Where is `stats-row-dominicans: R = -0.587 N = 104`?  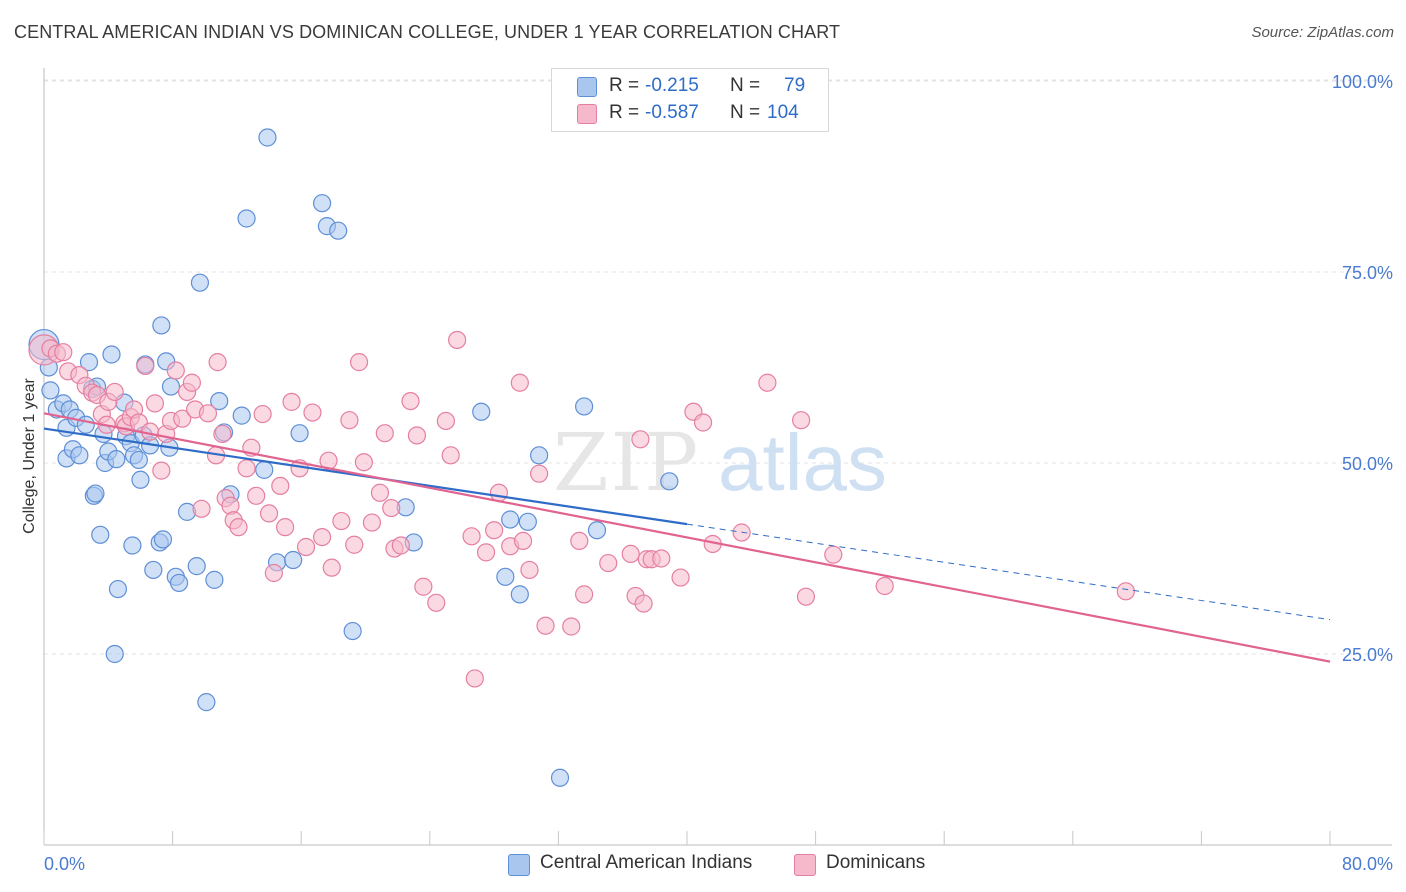 stats-row-dominicans: R = -0.587 N = 104 is located at coordinates (690, 114).